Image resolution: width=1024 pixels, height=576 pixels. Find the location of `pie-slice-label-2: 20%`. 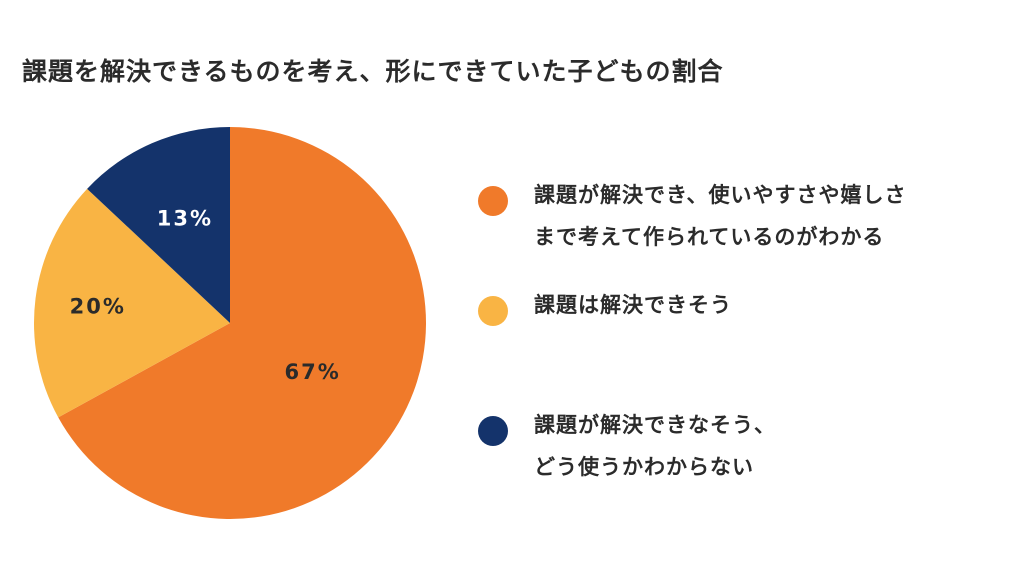

pie-slice-label-2: 20% is located at coordinates (98, 306).